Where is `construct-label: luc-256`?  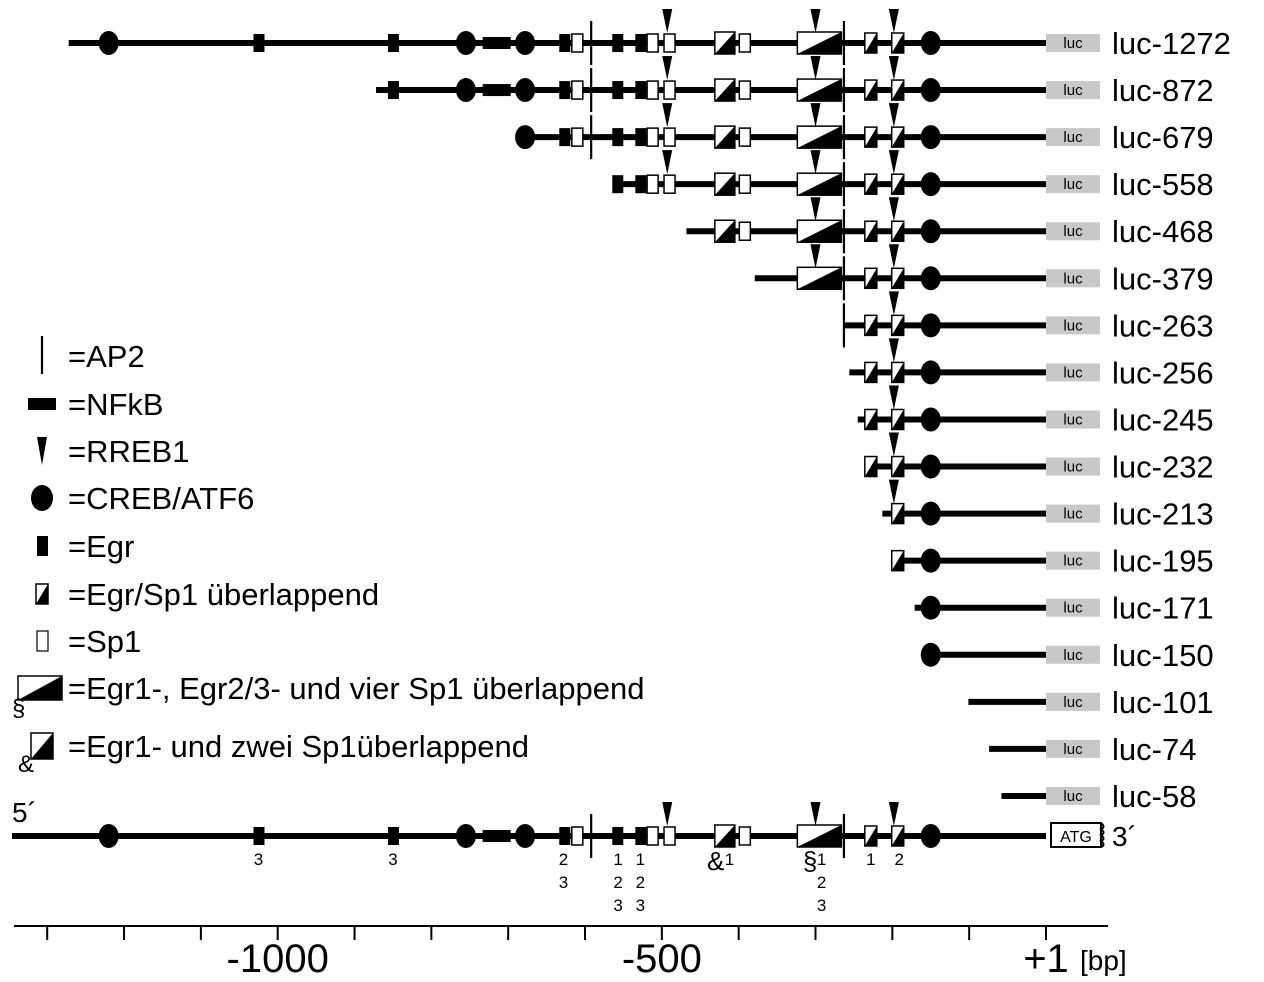
construct-label: luc-256 is located at coordinates (1163, 372).